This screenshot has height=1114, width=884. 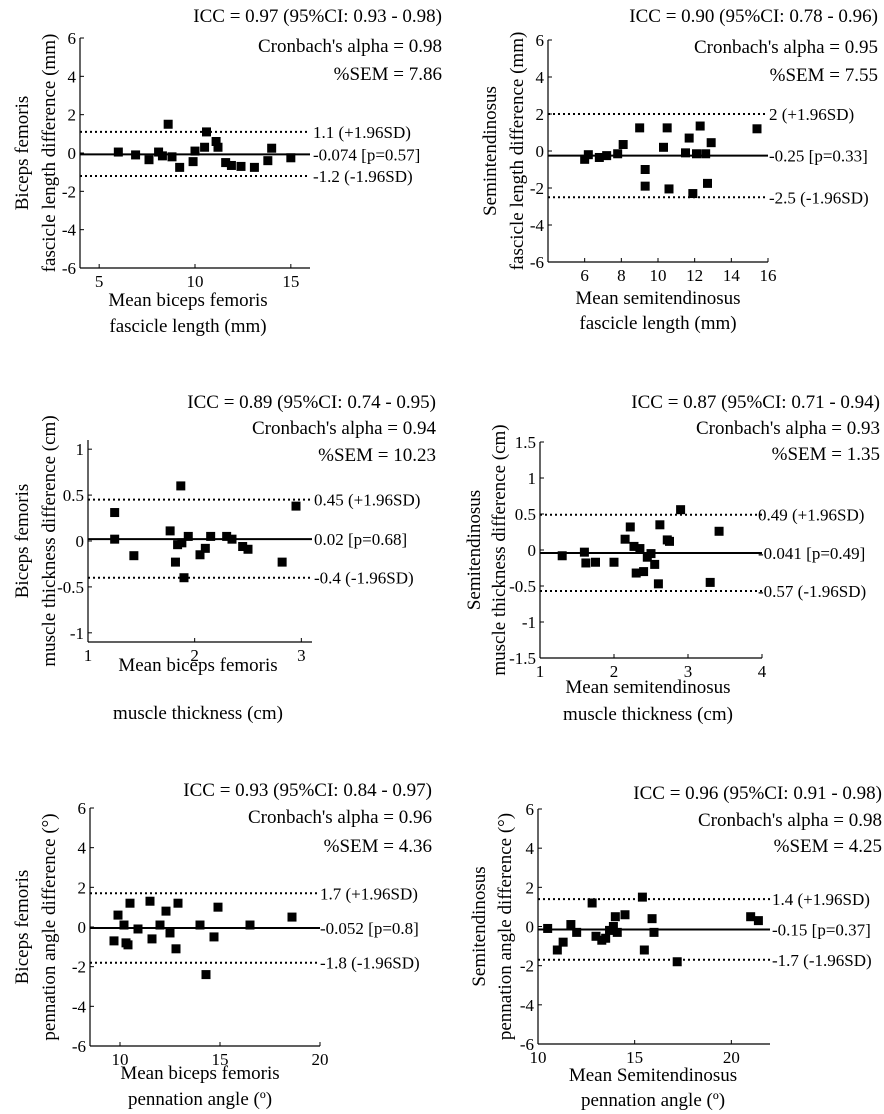 What do you see at coordinates (653, 1075) in the screenshot?
I see `x-axis-label: Mean Semitendinosus` at bounding box center [653, 1075].